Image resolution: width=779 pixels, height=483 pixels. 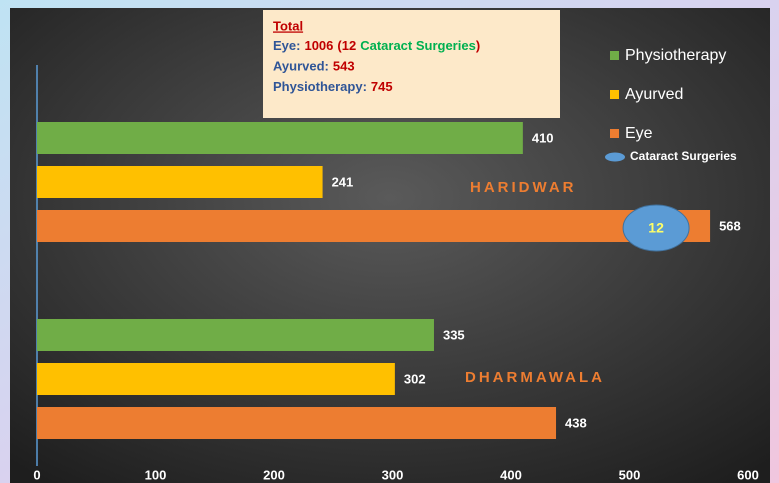 What do you see at coordinates (654, 94) in the screenshot?
I see `legend-label: Ayurved` at bounding box center [654, 94].